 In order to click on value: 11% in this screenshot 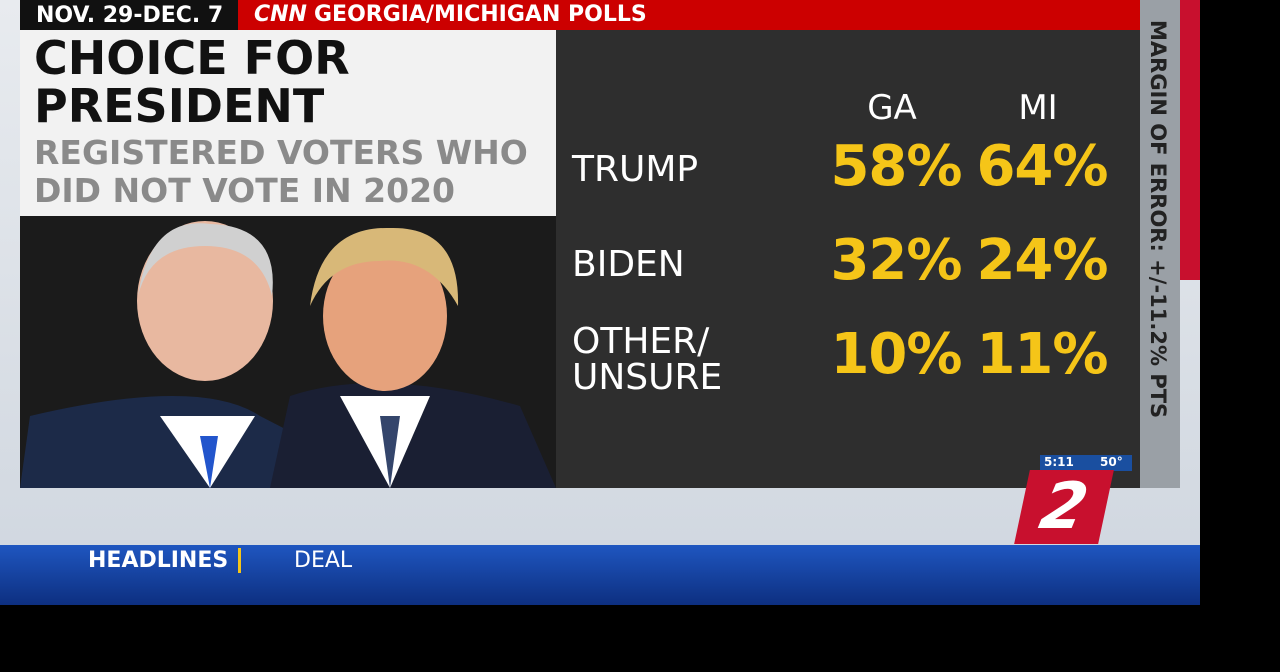, I will do `click(1042, 354)`.